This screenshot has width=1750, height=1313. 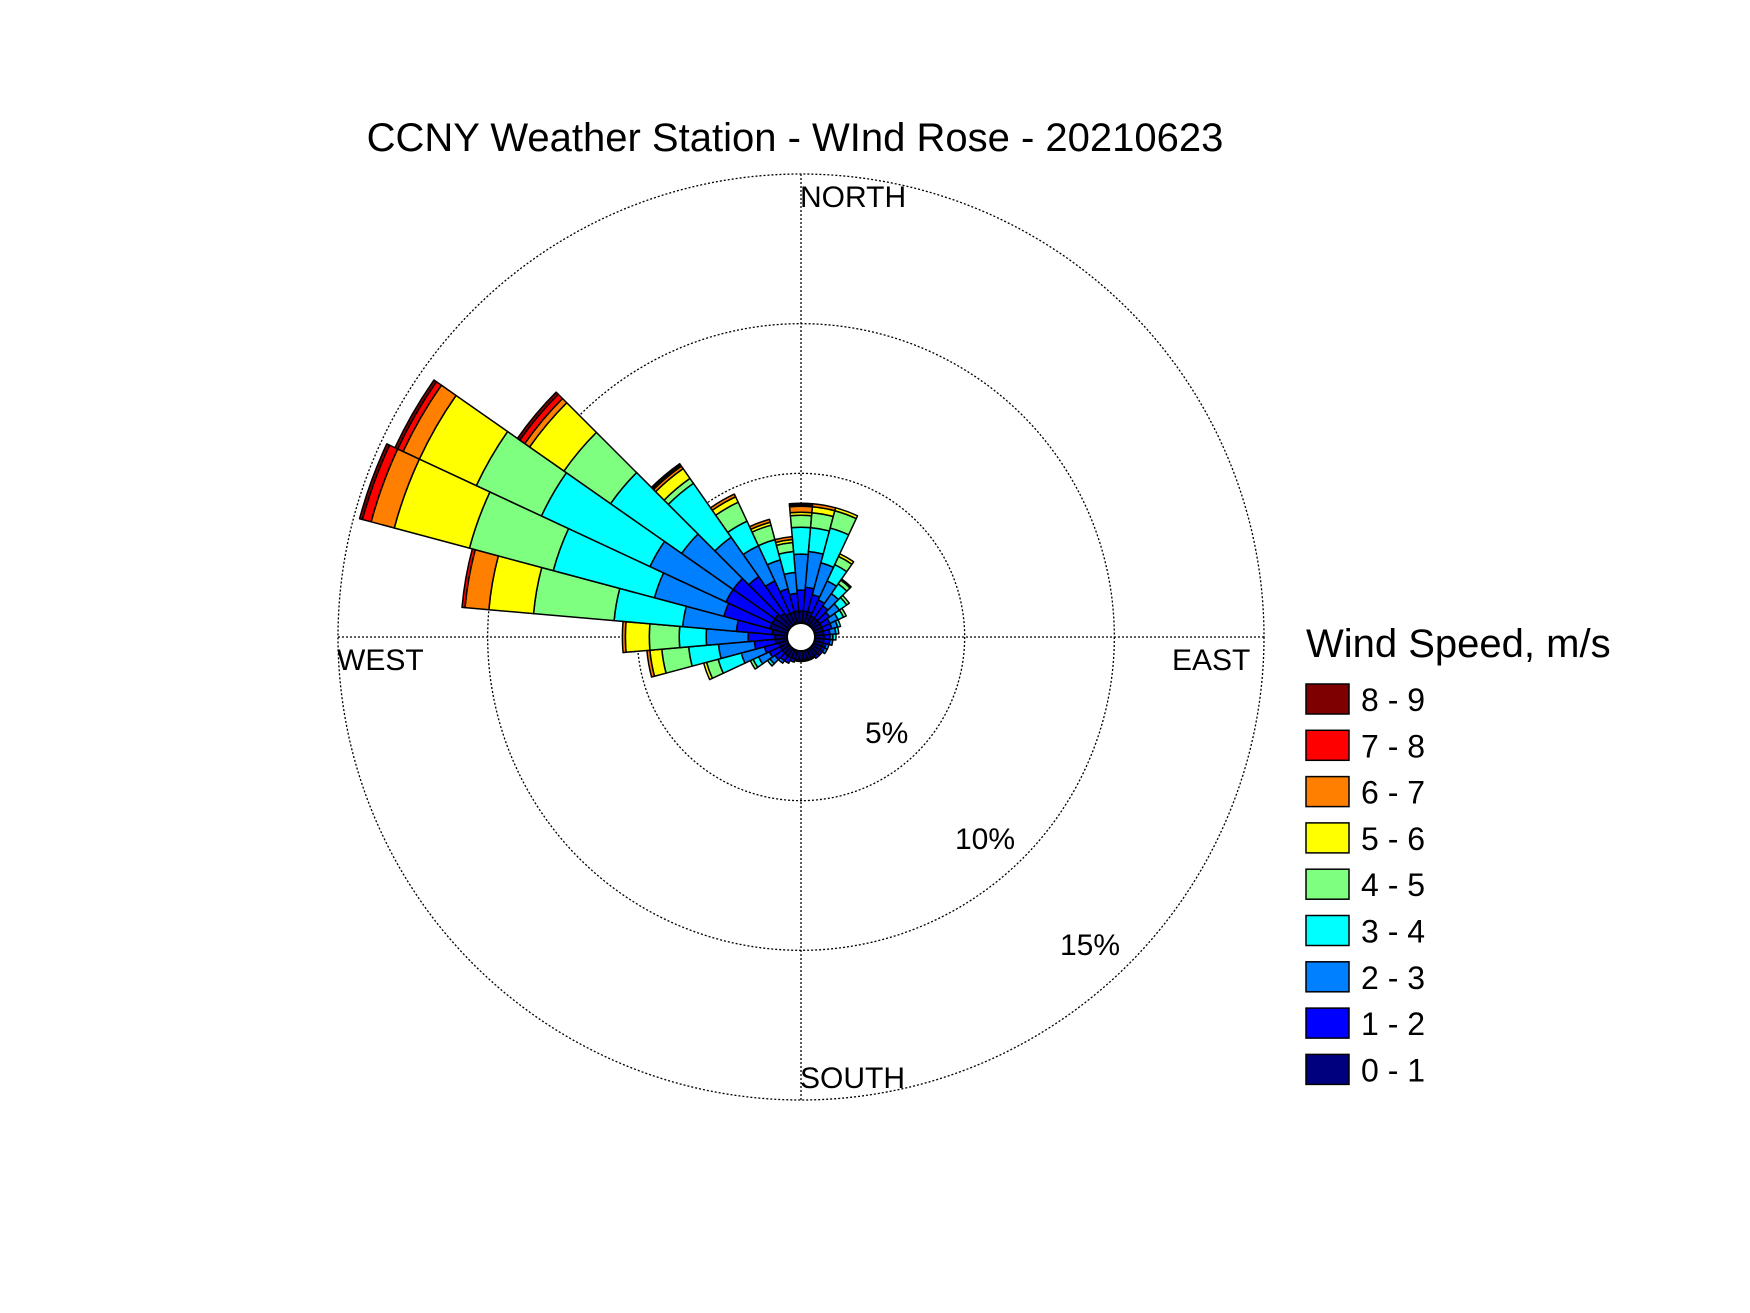 I want to click on legend-item: 2 - 3, so click(x=1365, y=978).